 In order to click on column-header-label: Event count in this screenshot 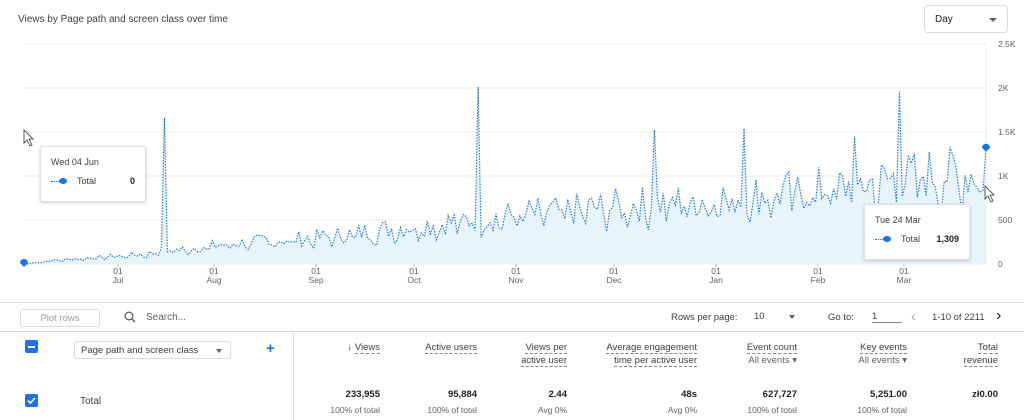, I will do `click(771, 348)`.